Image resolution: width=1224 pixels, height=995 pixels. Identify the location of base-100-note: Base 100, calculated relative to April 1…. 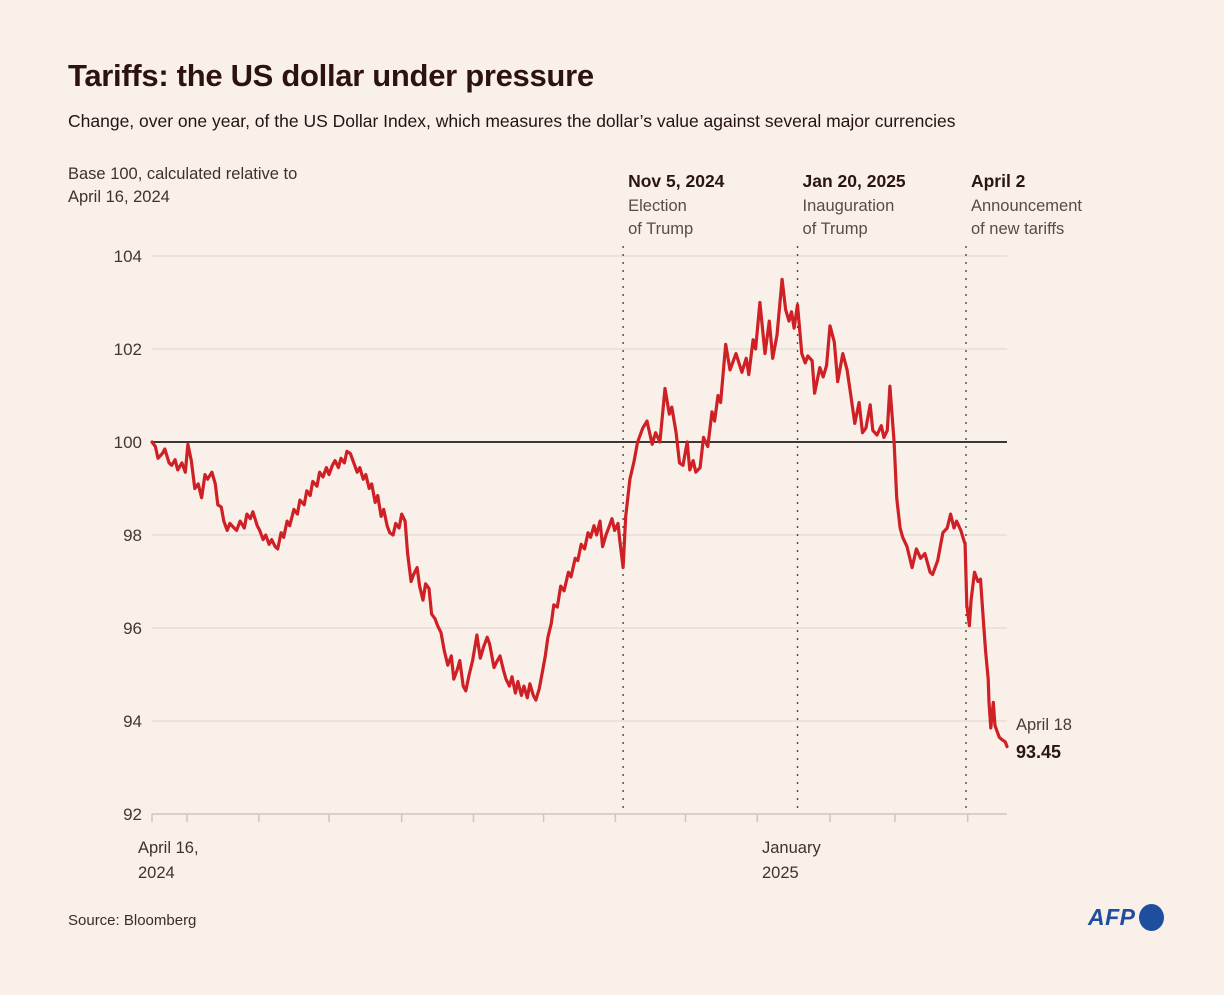
(183, 185).